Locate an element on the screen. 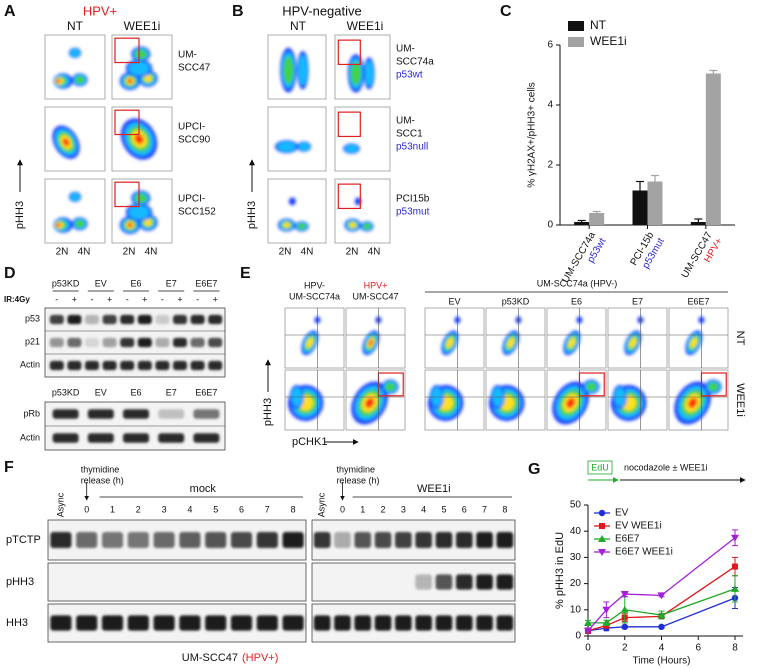  row-label: UPCI- is located at coordinates (191, 199).